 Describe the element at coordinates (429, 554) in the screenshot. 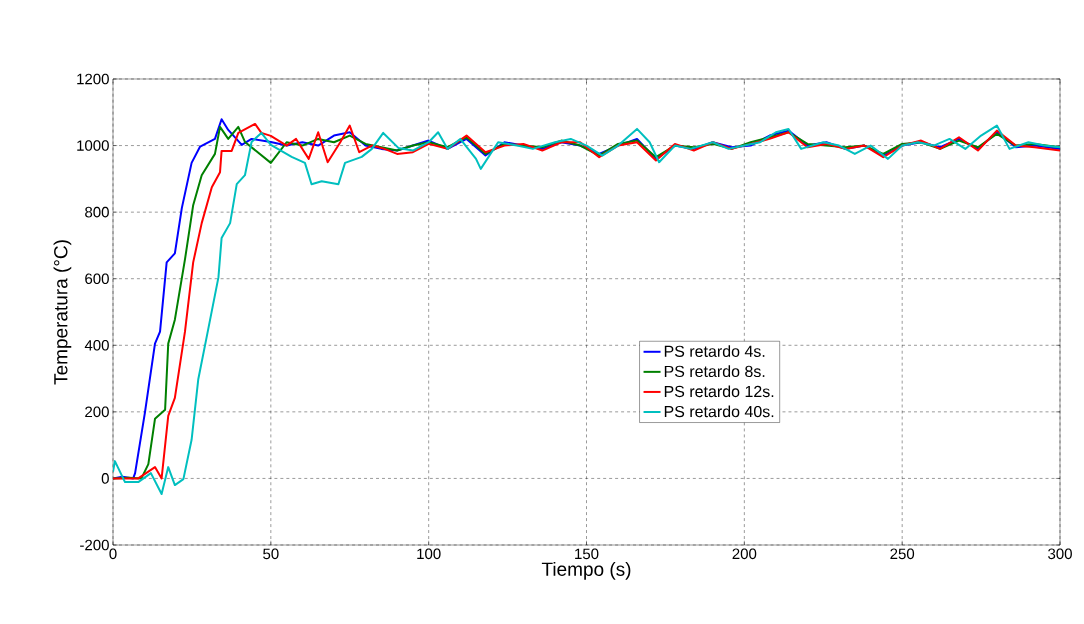

I see `x-tick-label: 100` at that location.